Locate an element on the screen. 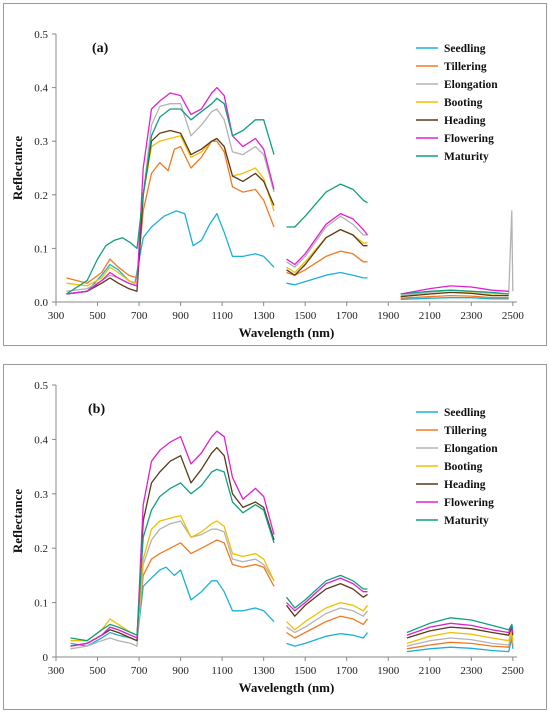 This screenshot has height=714, width=550. y-tick-label: 0.0 is located at coordinates (41, 303).